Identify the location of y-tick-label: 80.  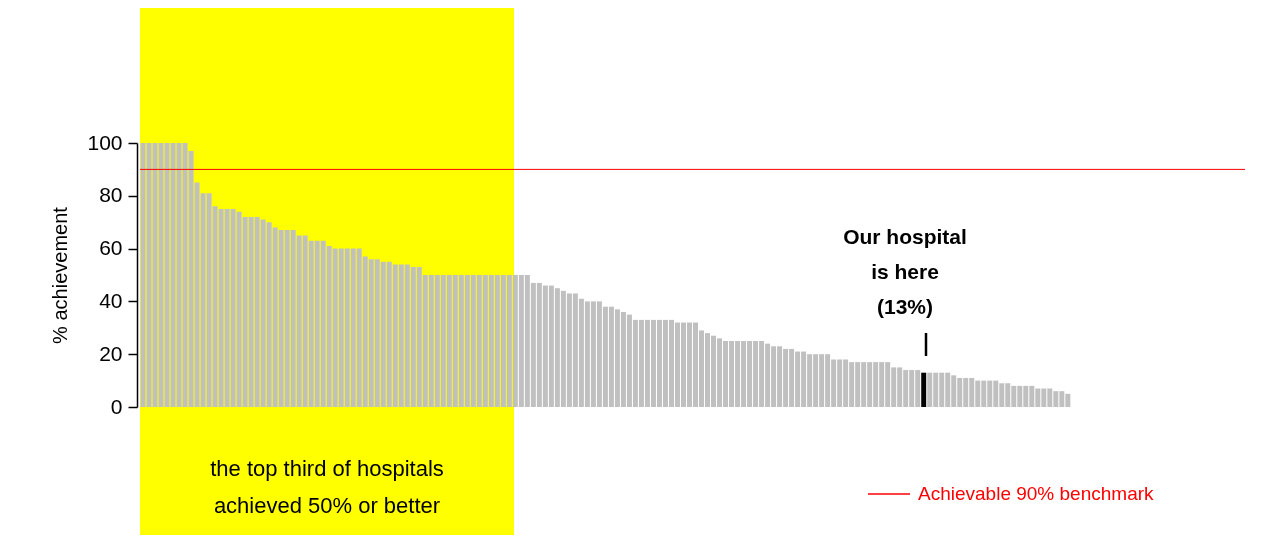
(111, 195).